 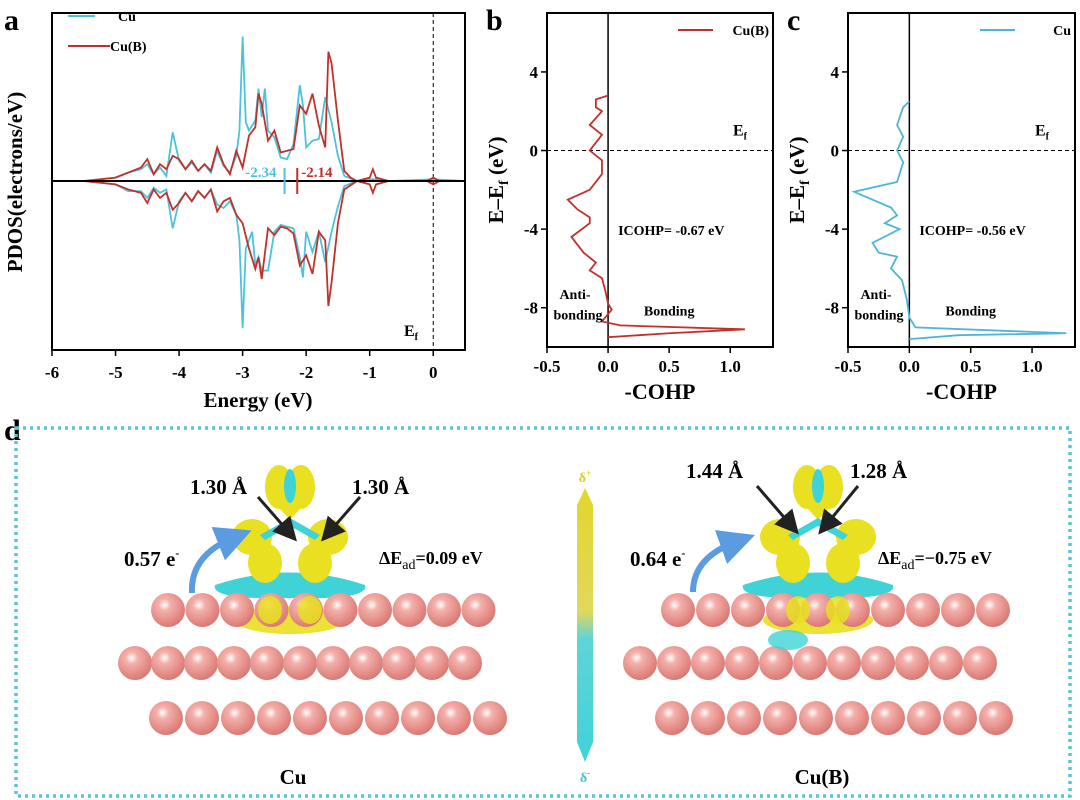 I want to click on legend-label: Cu, so click(x=1062, y=31).